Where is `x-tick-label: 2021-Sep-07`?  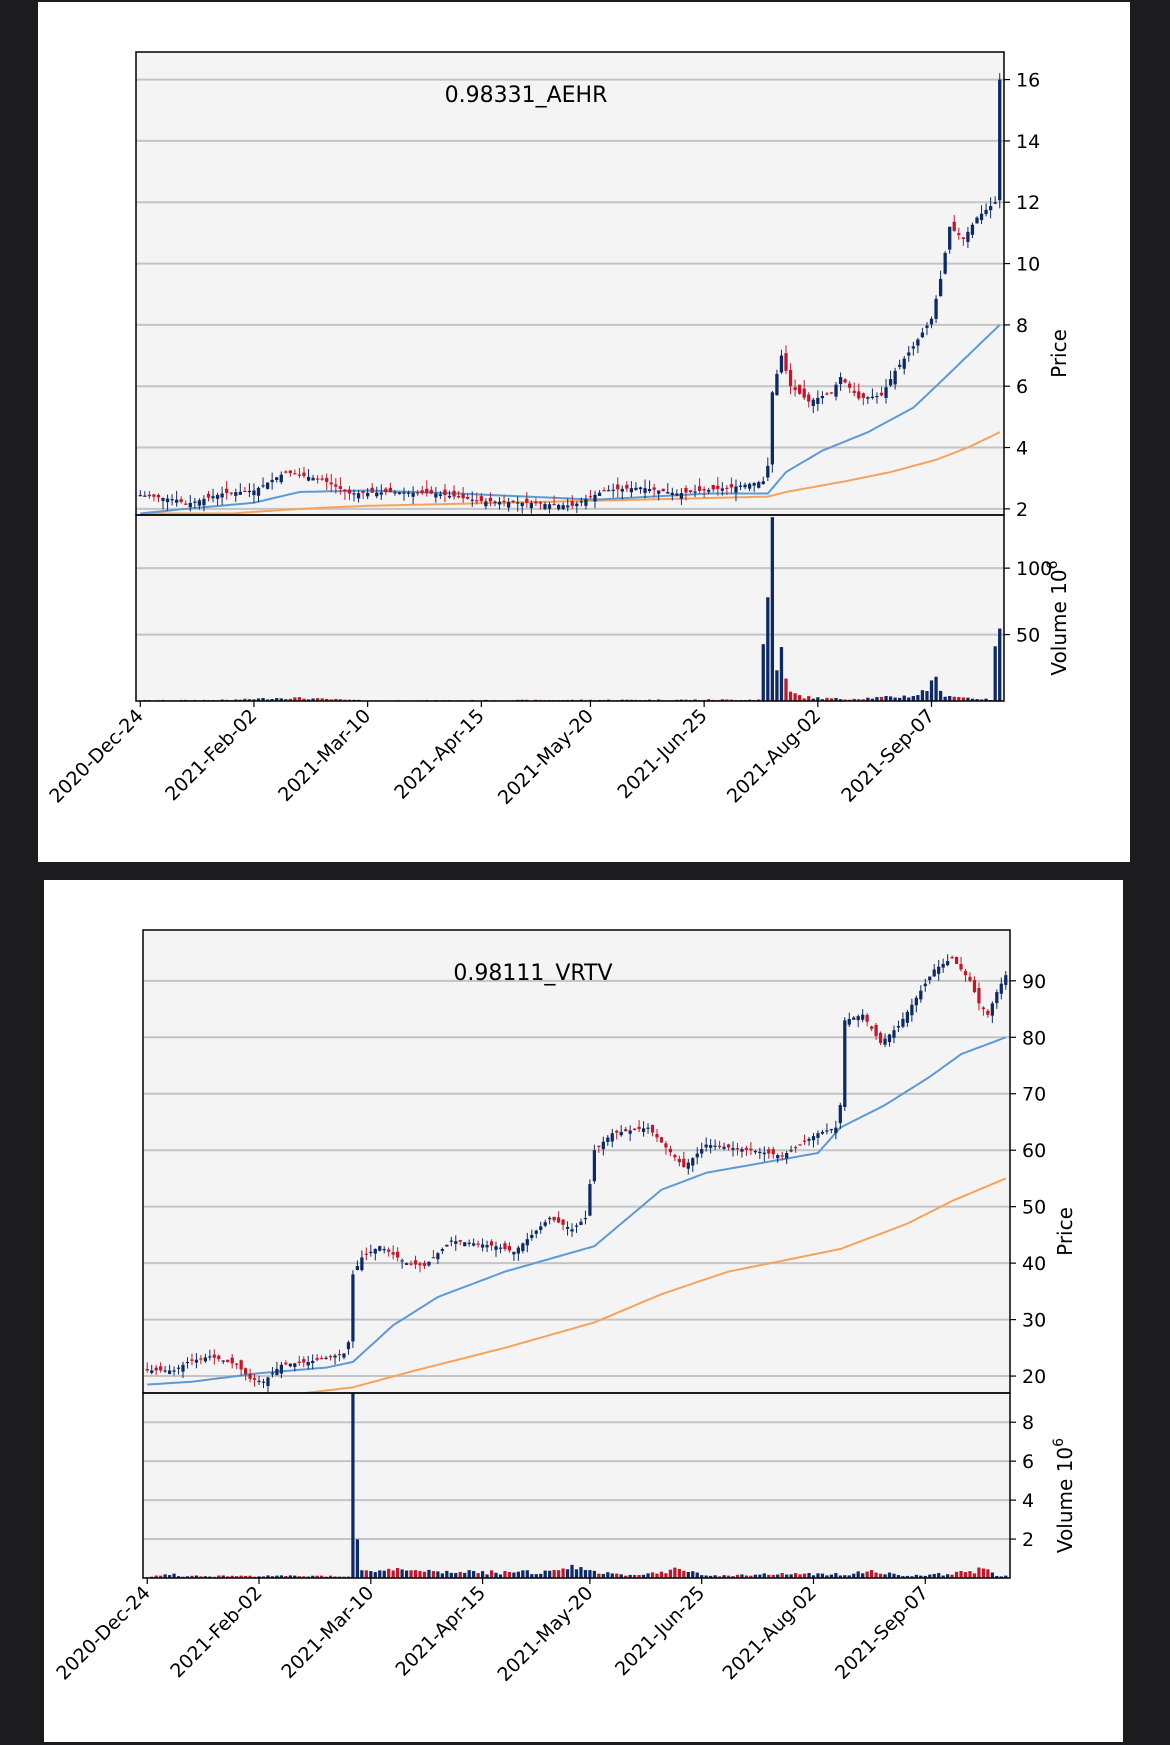
x-tick-label: 2021-Sep-07 is located at coordinates (882, 1633).